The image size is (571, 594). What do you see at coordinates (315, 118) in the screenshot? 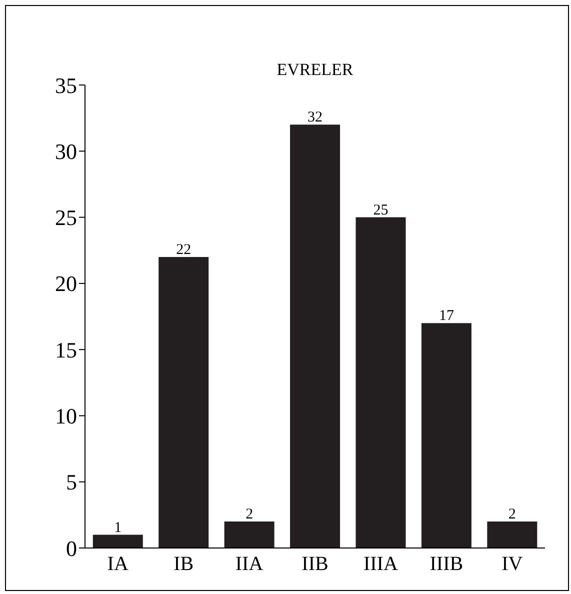
I see `data-label: 32` at bounding box center [315, 118].